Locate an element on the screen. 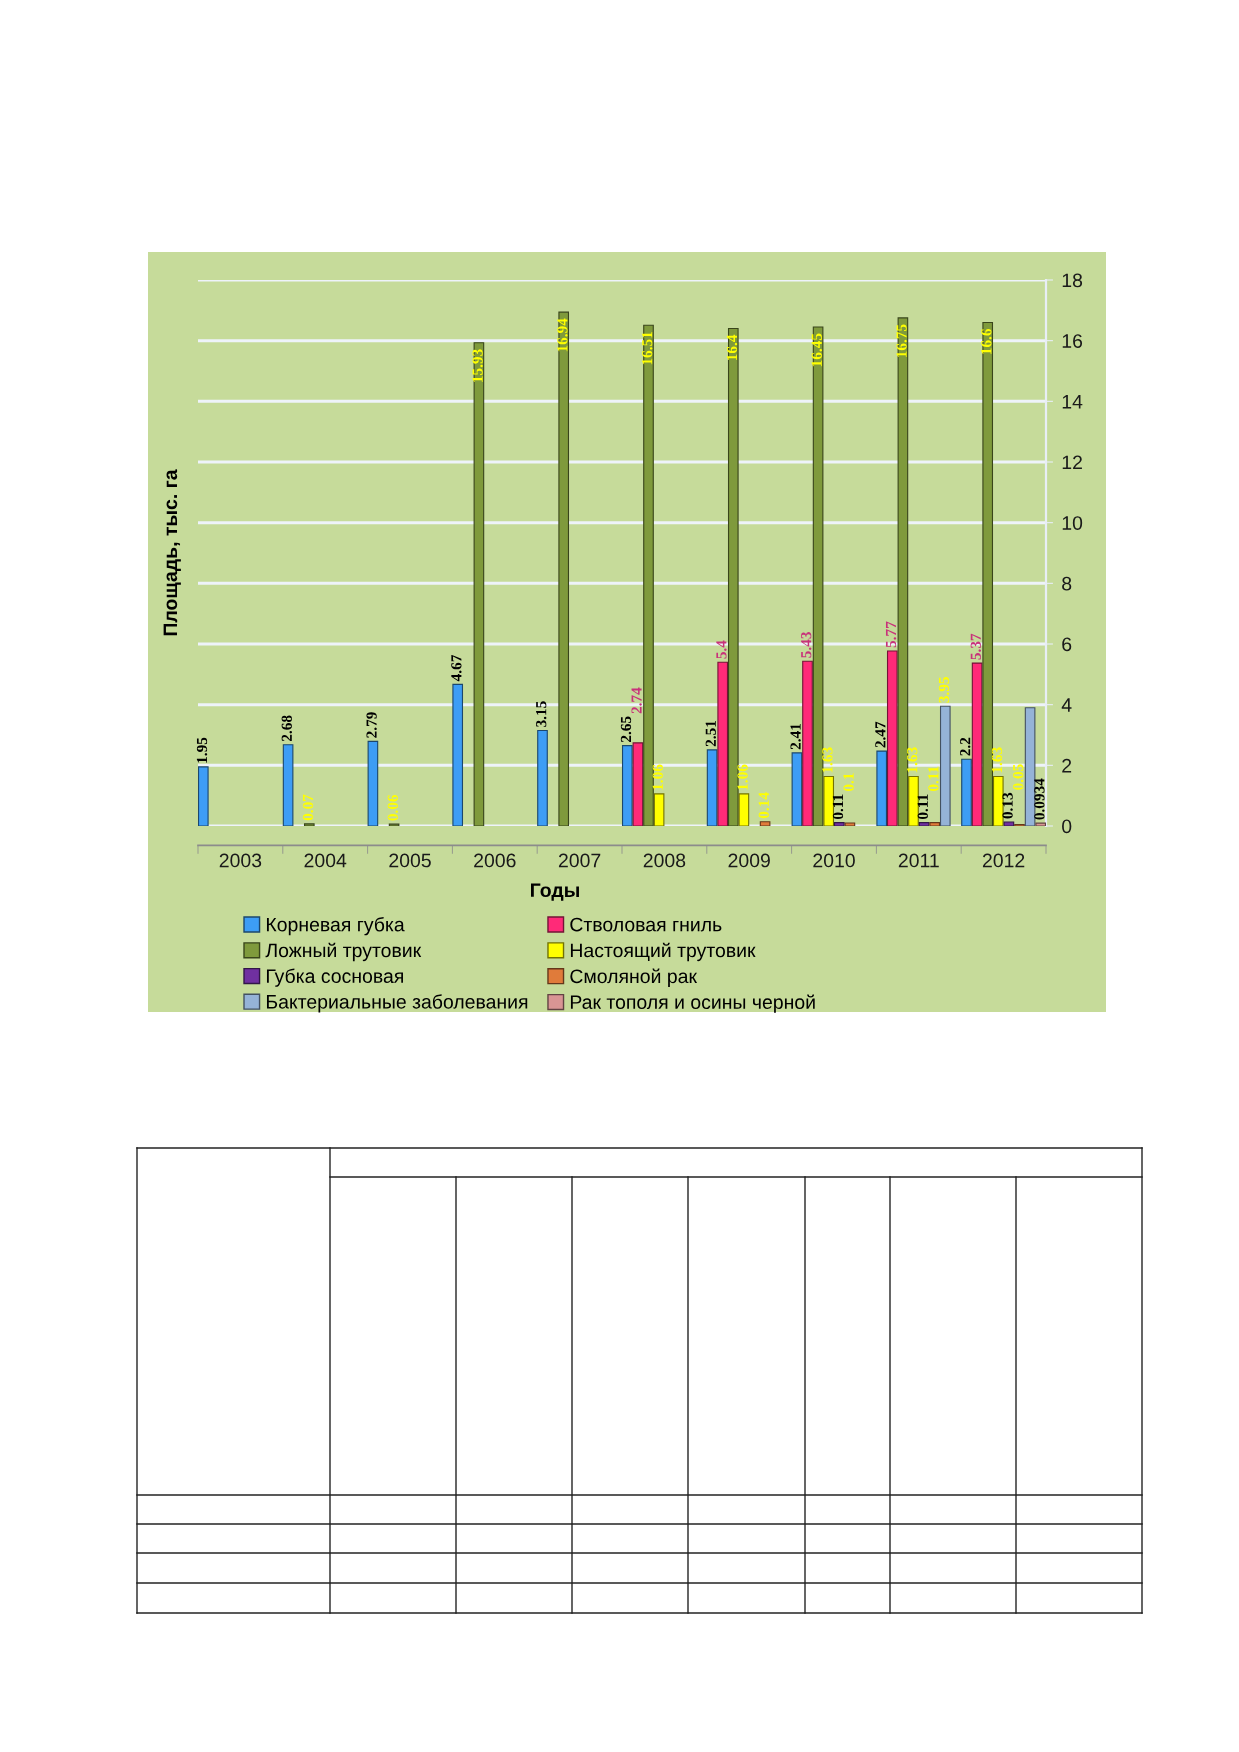 The width and height of the screenshot is (1239, 1752). data-label: 15.93 is located at coordinates (477, 365).